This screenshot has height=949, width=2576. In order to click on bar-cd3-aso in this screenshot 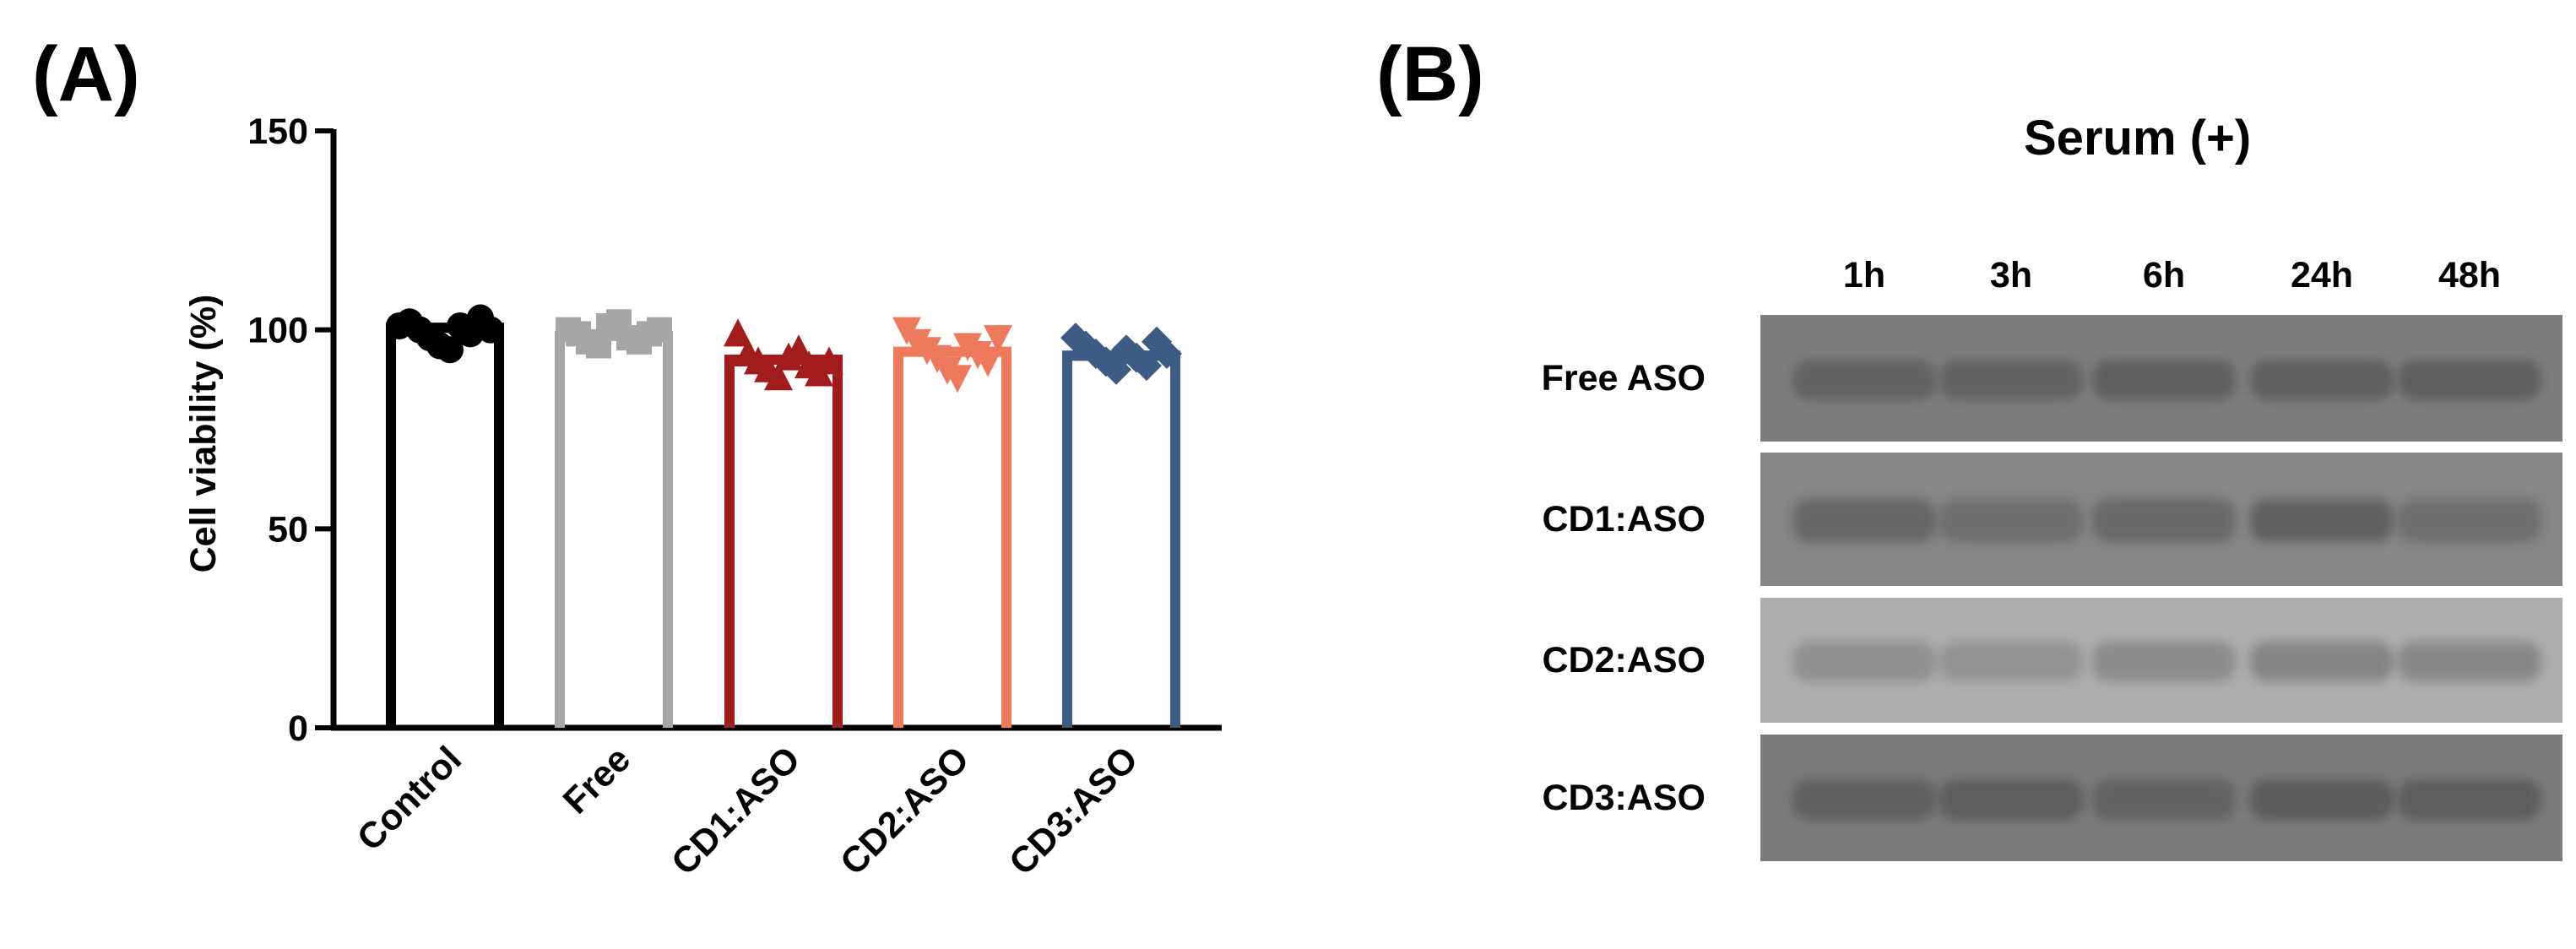, I will do `click(1121, 539)`.